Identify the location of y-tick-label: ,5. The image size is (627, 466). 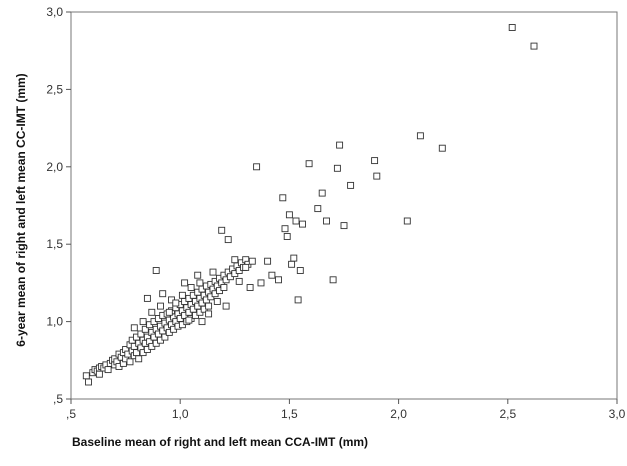
(58, 399).